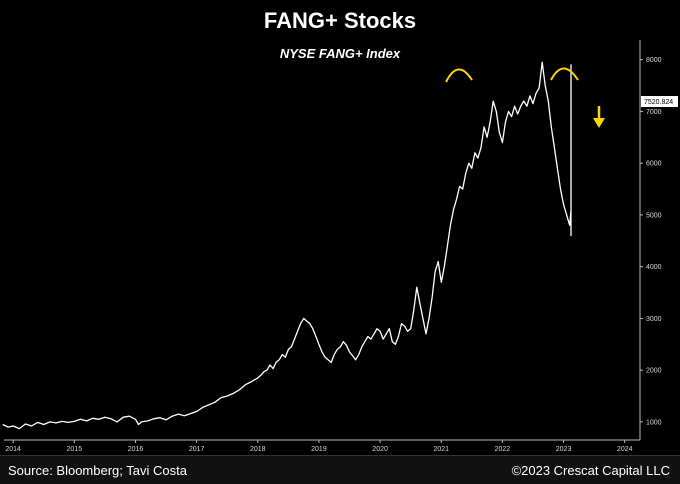 The width and height of the screenshot is (680, 484). I want to click on x-tick-label: 2018, so click(258, 449).